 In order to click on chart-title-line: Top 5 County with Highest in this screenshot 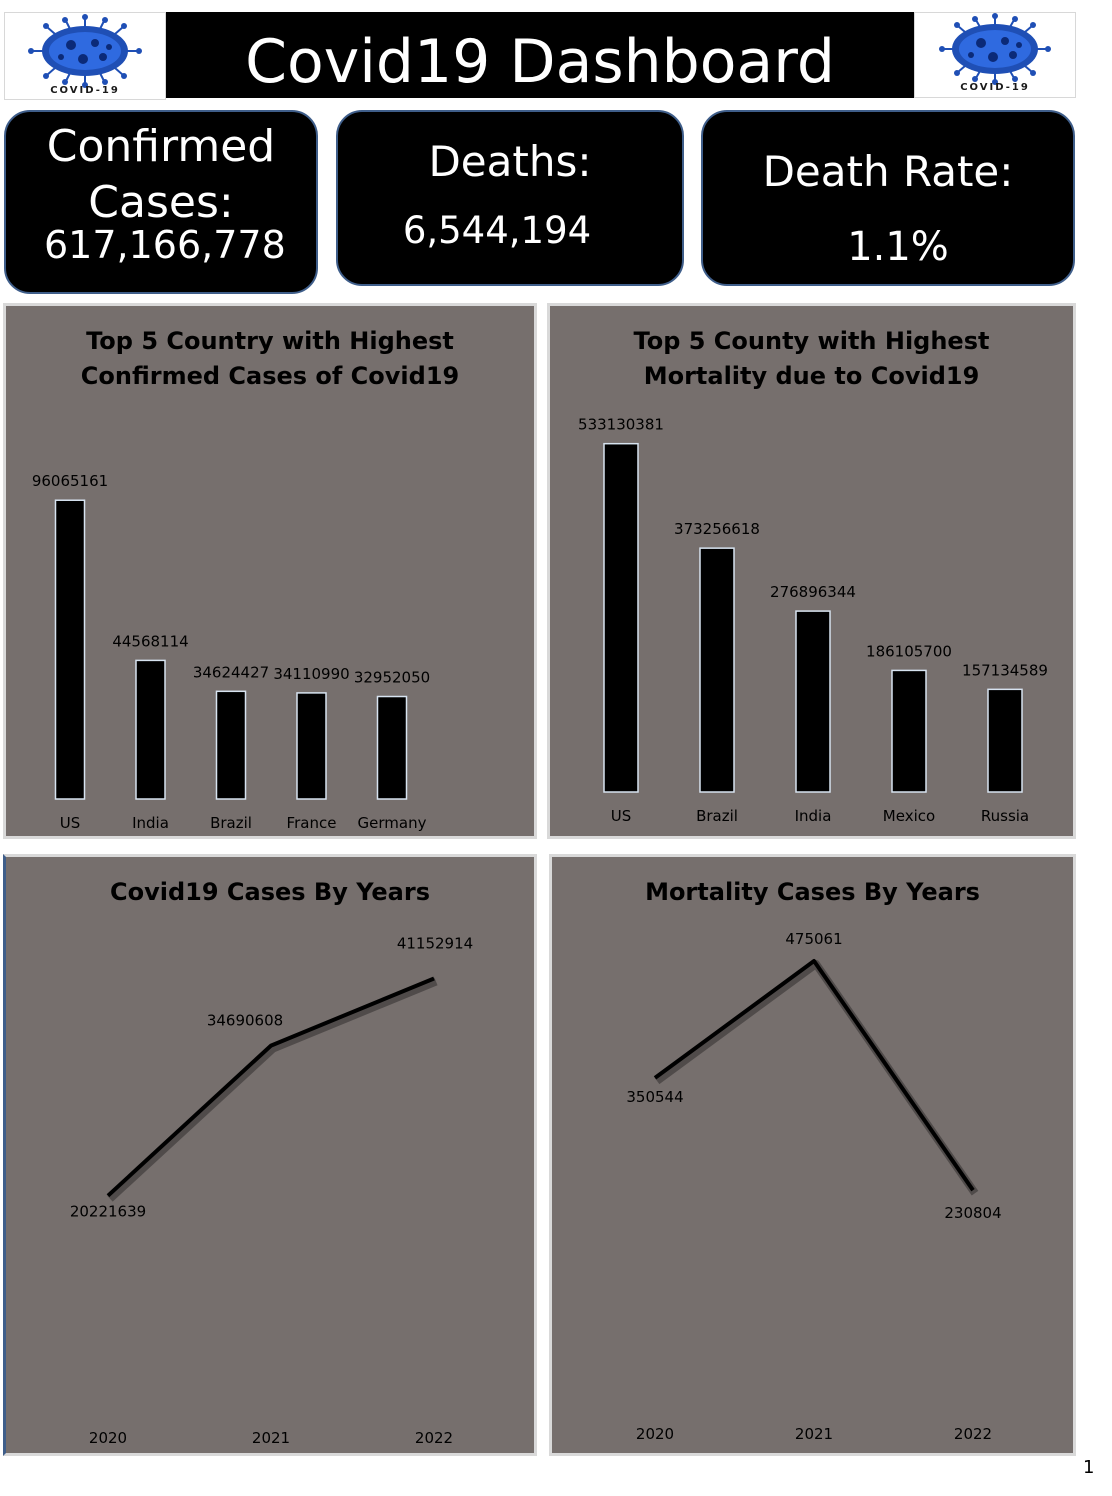, I will do `click(811, 341)`.